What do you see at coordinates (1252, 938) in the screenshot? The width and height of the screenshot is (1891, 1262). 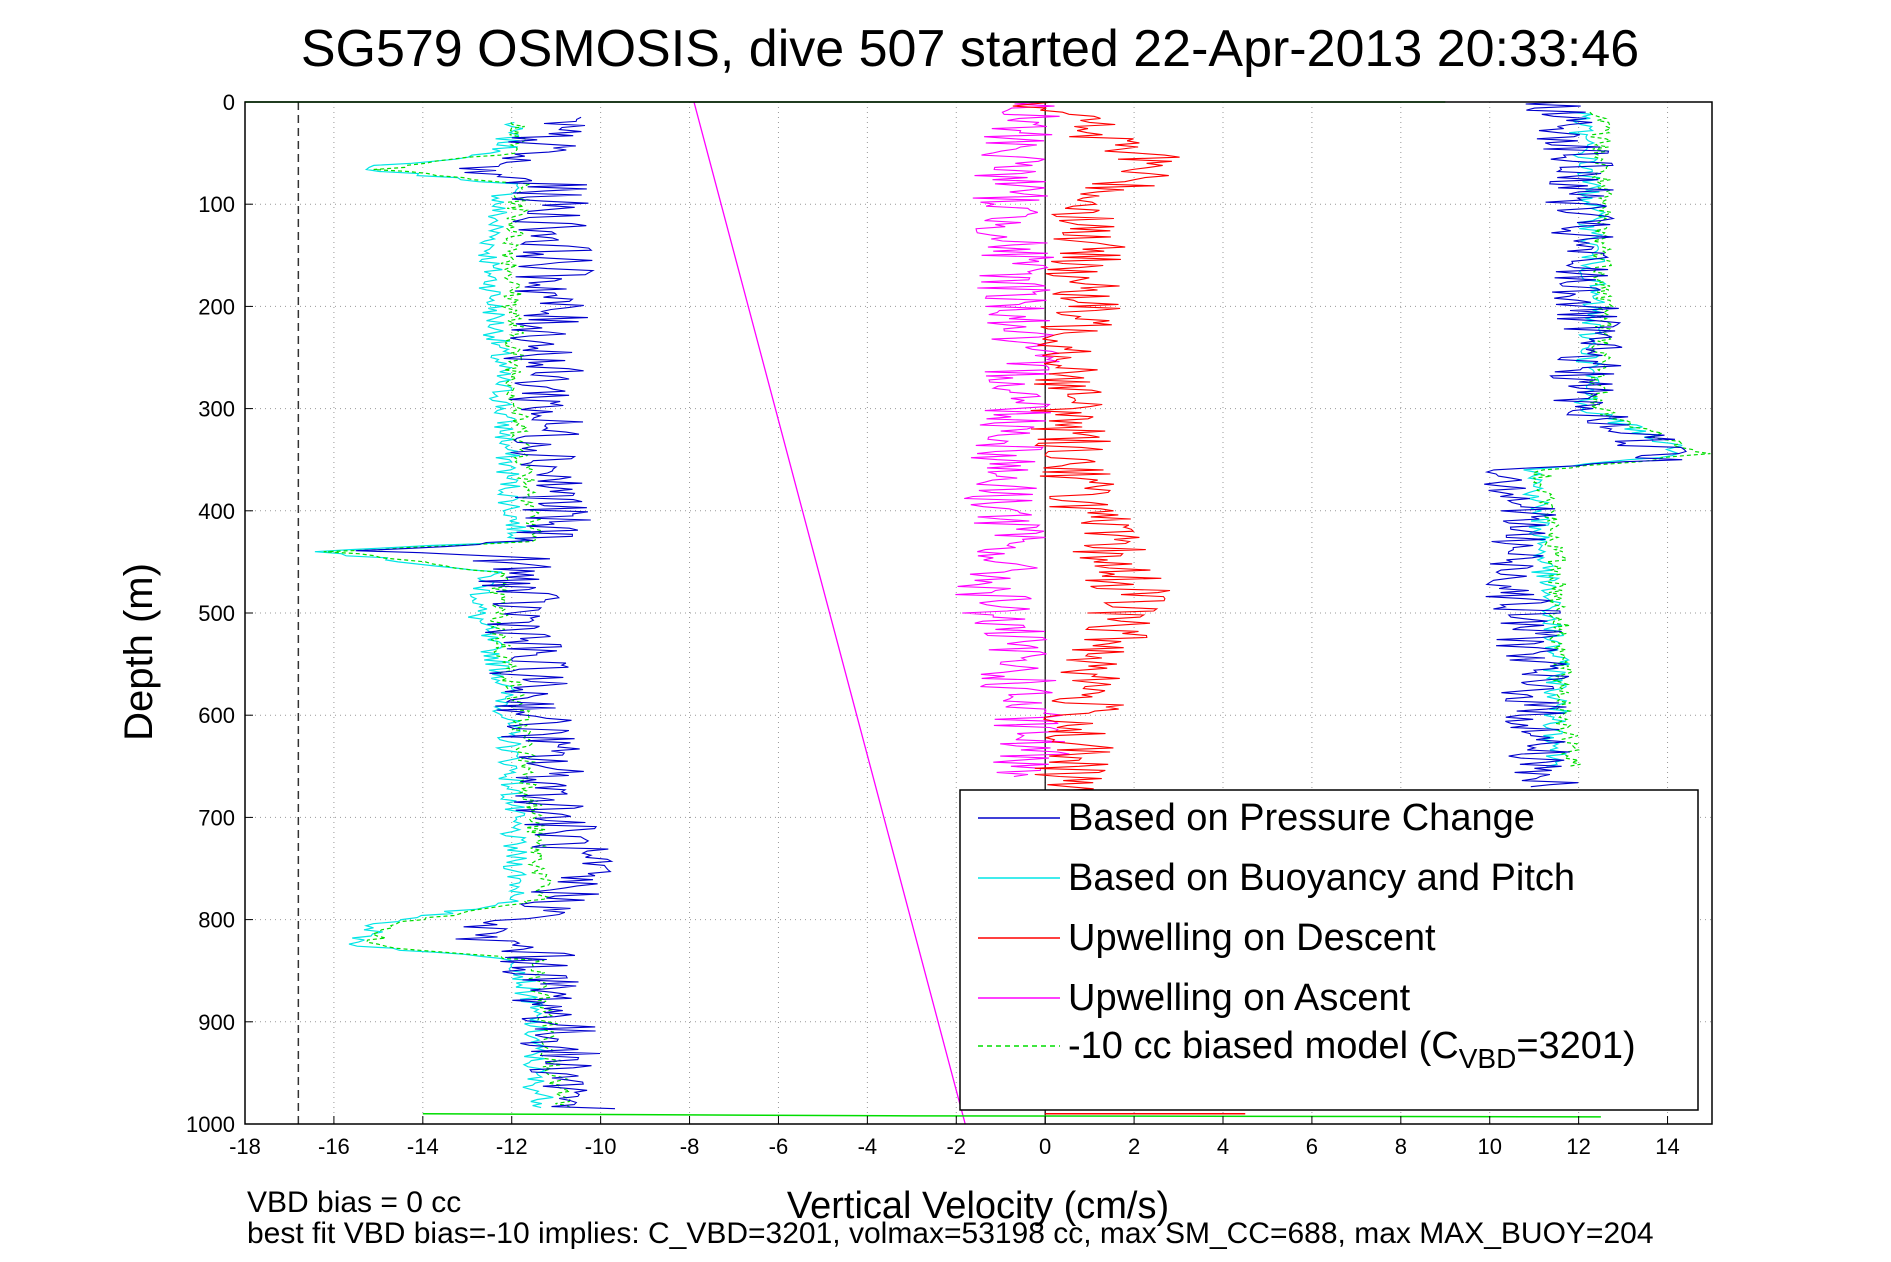 I see `legend-label: Upwelling on Descent` at bounding box center [1252, 938].